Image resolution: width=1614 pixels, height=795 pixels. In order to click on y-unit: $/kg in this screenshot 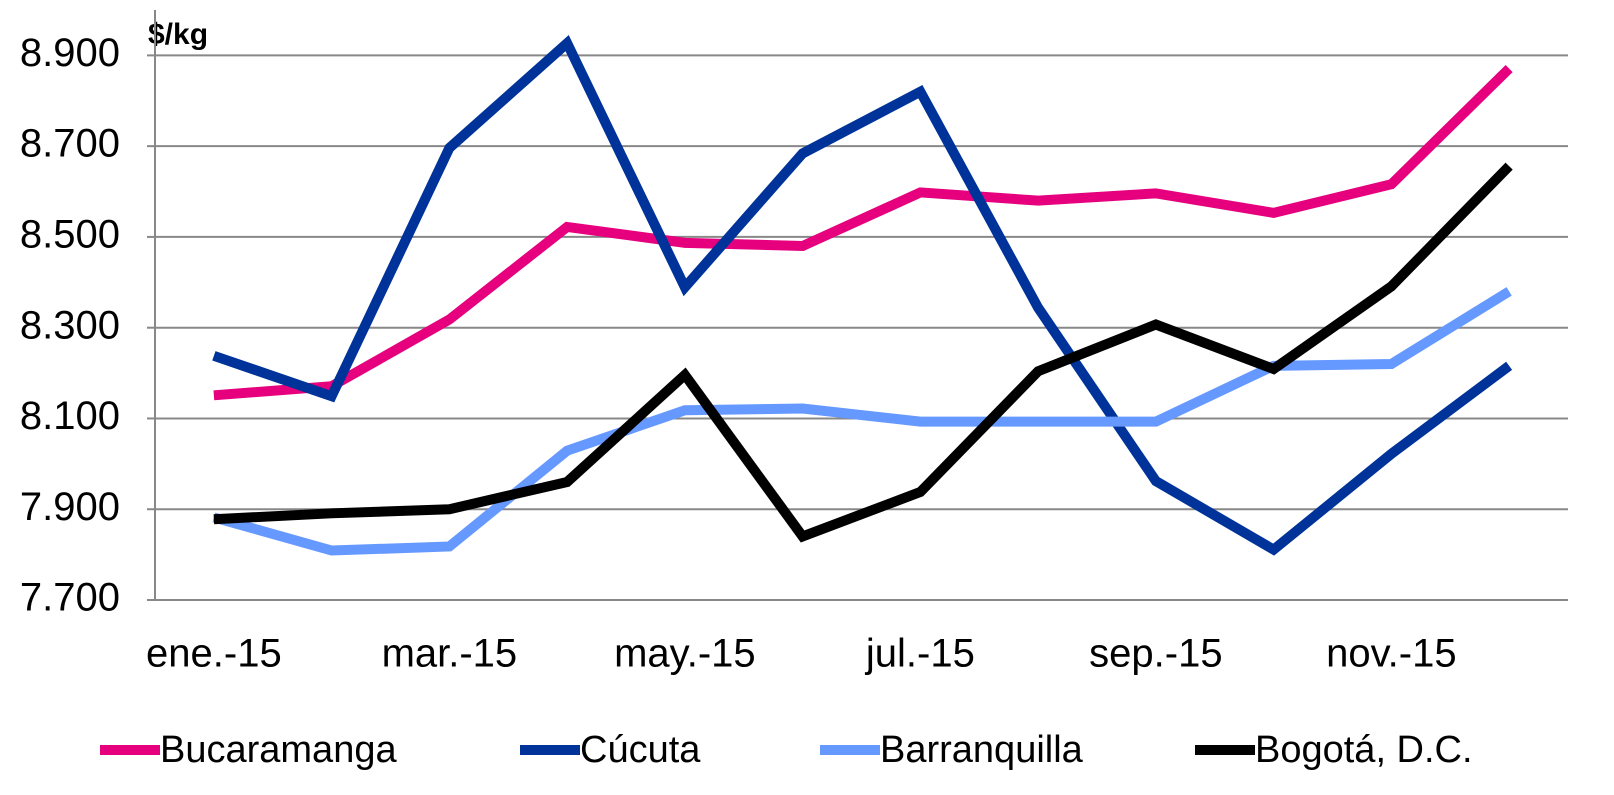, I will do `click(178, 34)`.